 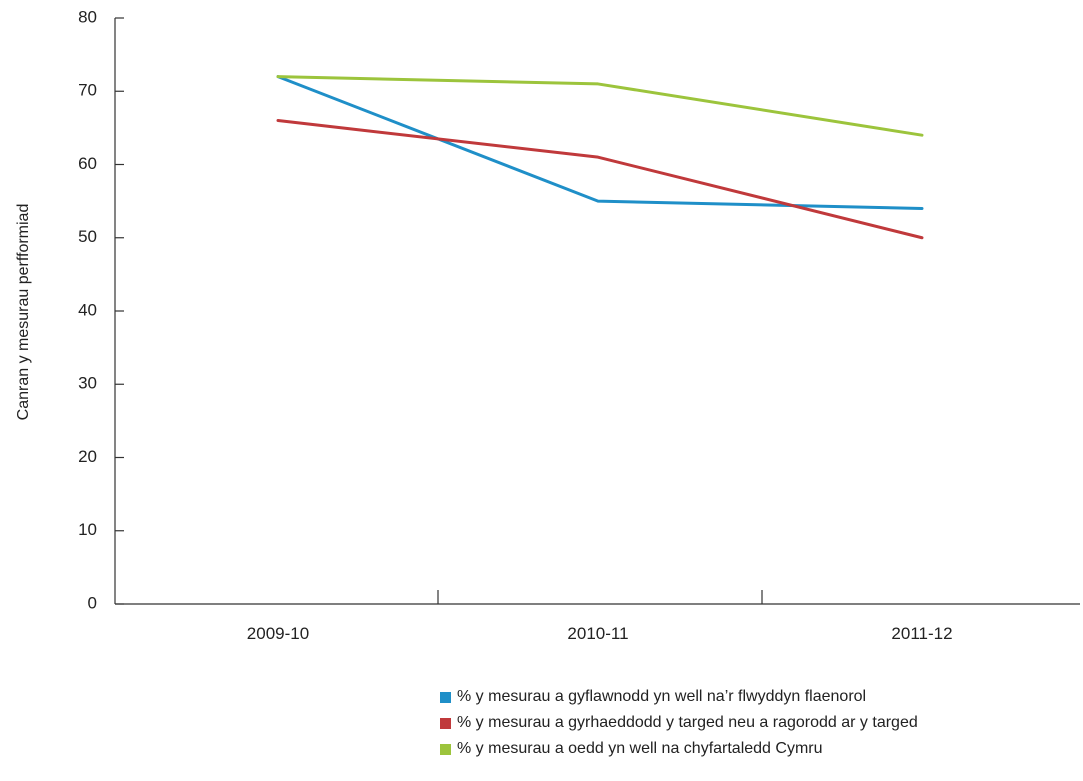 I want to click on x-ticks: 2009-10 2010-11 2011-12, so click(x=600, y=633).